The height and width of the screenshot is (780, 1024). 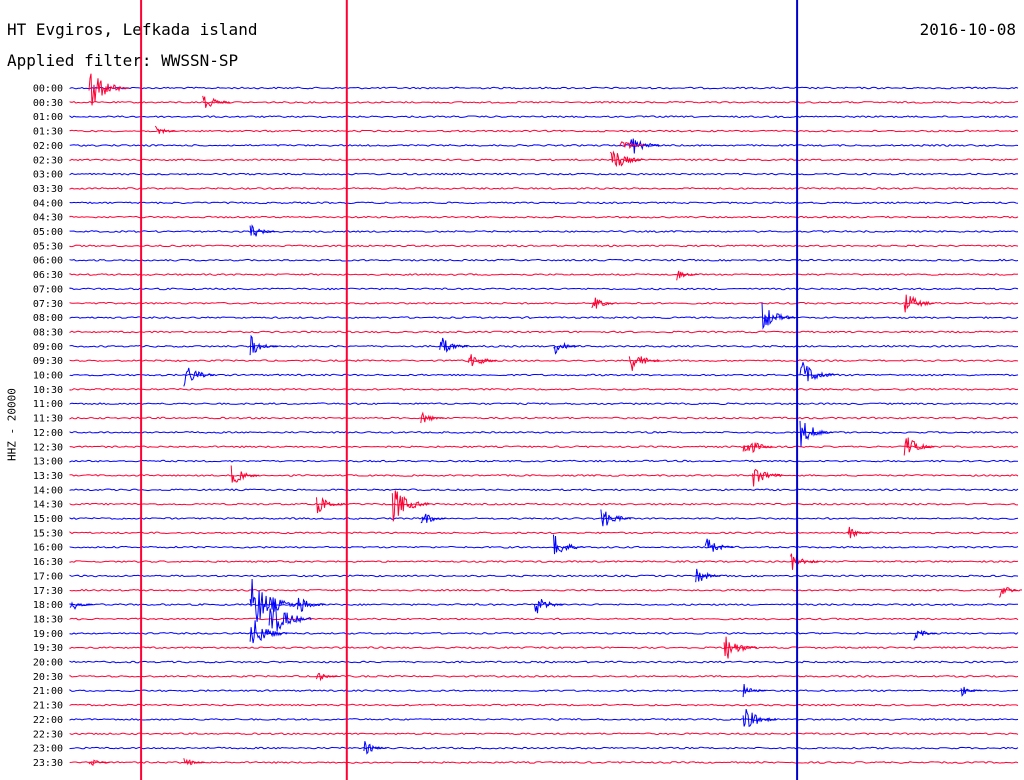 I want to click on time-tick-label: 15:00, so click(x=48, y=519).